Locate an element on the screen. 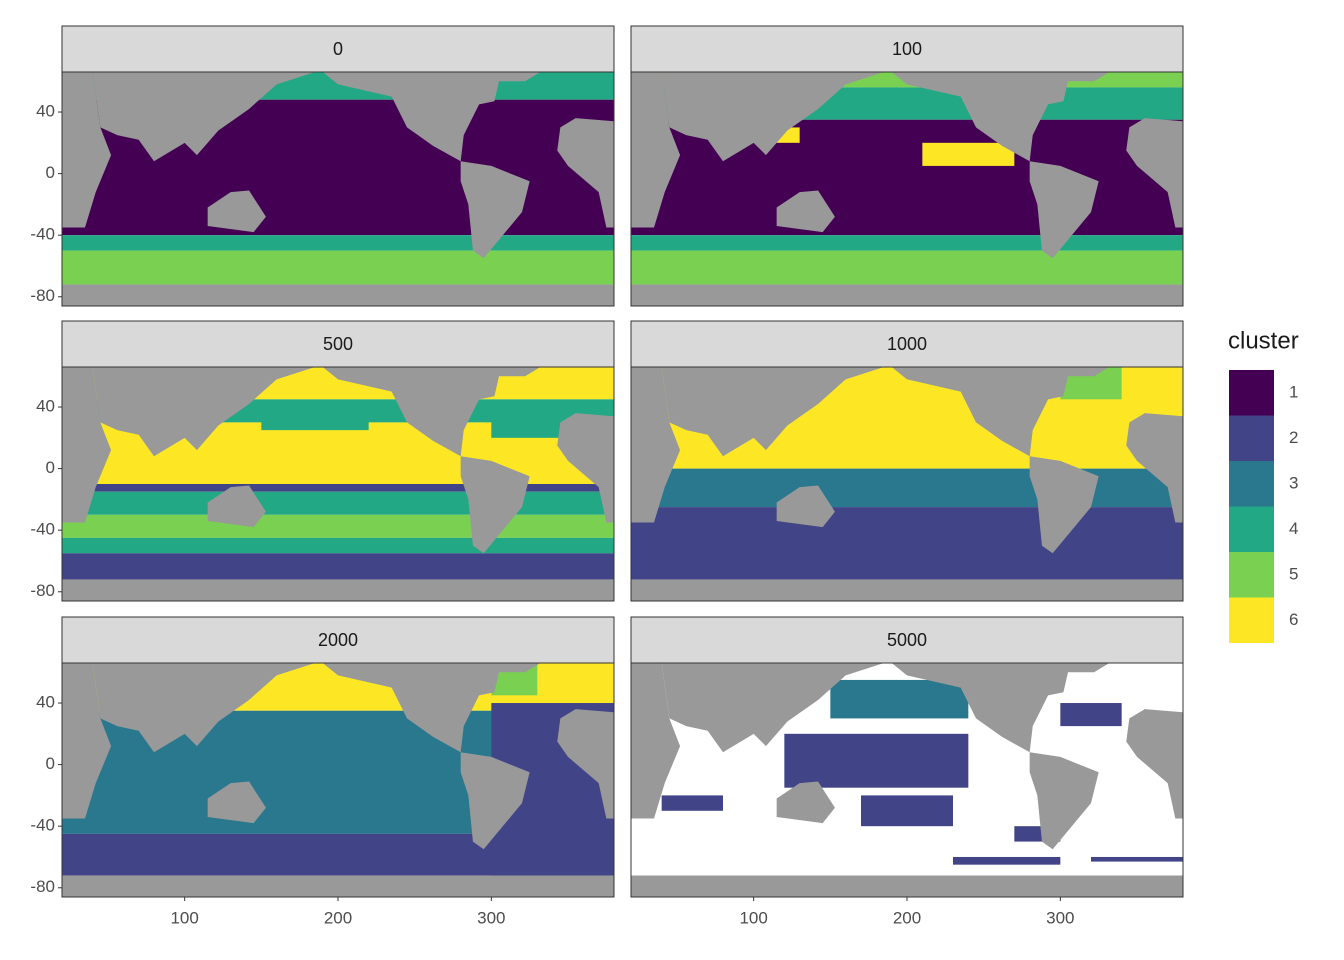  facet-title: 500 is located at coordinates (338, 344).